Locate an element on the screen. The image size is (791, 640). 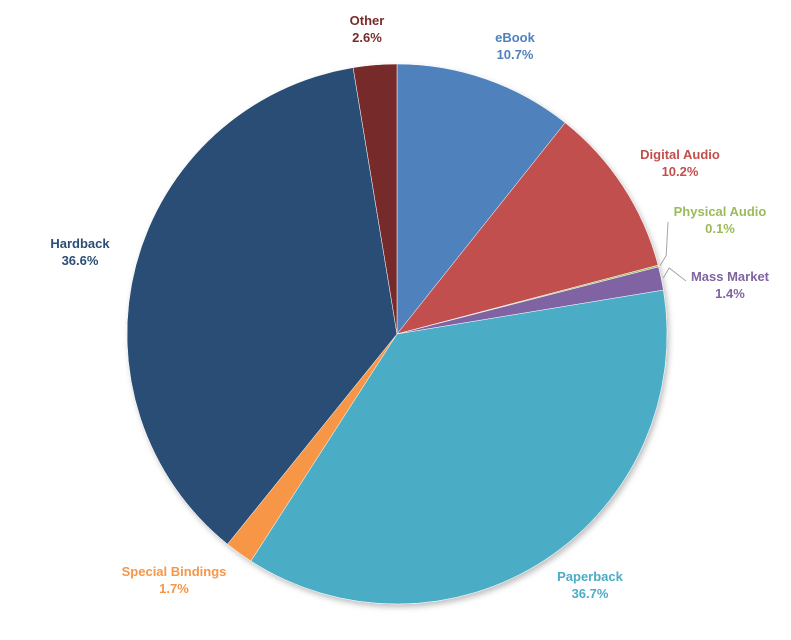
slice-value-label: 2.6% is located at coordinates (367, 37).